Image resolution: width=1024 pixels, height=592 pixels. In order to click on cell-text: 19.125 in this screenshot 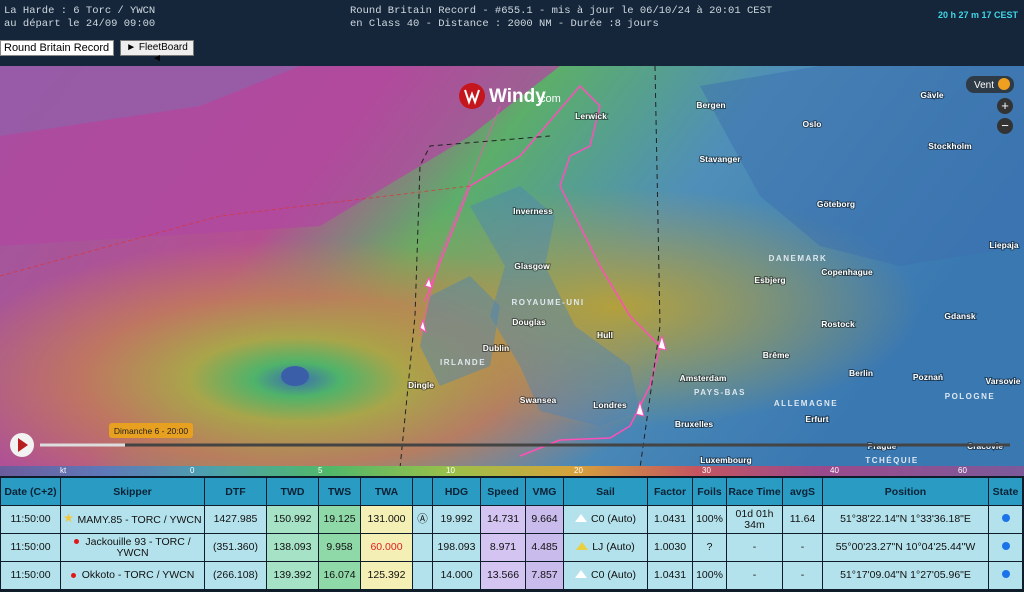, I will do `click(339, 519)`.